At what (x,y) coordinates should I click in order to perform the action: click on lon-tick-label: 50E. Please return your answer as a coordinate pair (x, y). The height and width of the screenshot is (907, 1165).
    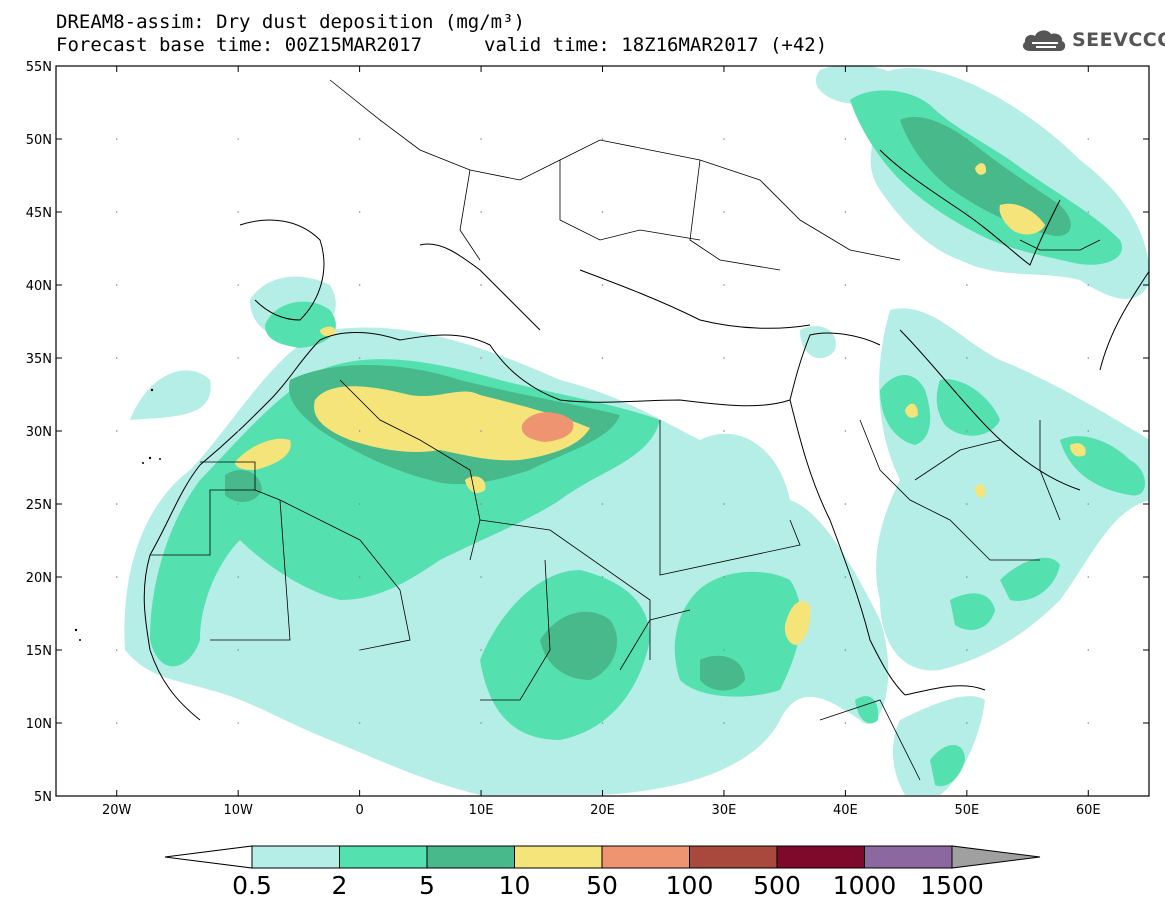
    Looking at the image, I should click on (966, 810).